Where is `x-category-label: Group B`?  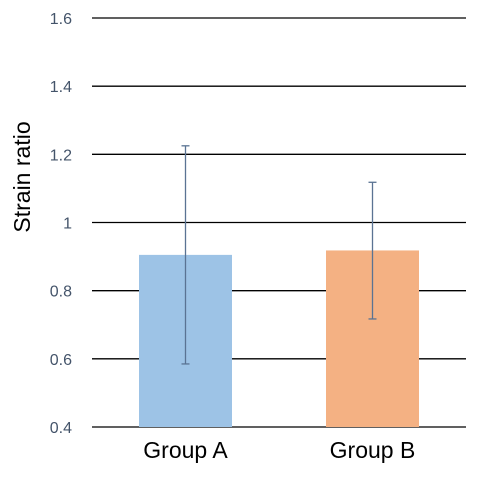
x-category-label: Group B is located at coordinates (373, 450).